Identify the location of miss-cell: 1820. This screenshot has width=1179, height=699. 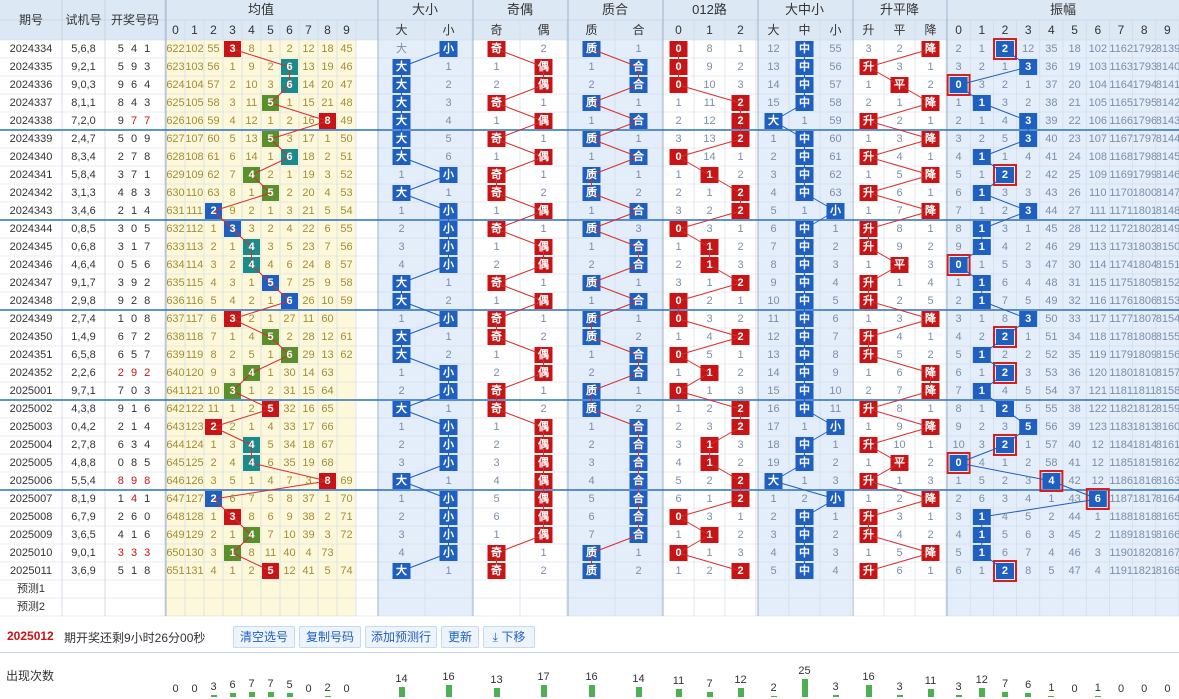
(1144, 553).